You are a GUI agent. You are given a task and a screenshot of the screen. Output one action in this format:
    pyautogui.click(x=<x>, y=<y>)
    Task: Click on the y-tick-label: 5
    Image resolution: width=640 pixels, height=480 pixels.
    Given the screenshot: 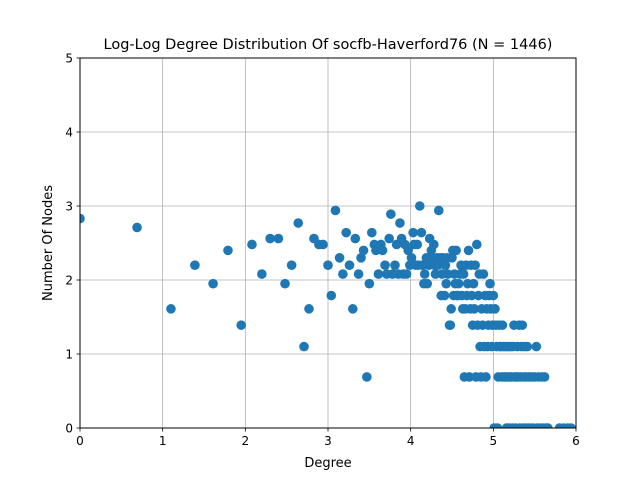 What is the action you would take?
    pyautogui.click(x=69, y=59)
    